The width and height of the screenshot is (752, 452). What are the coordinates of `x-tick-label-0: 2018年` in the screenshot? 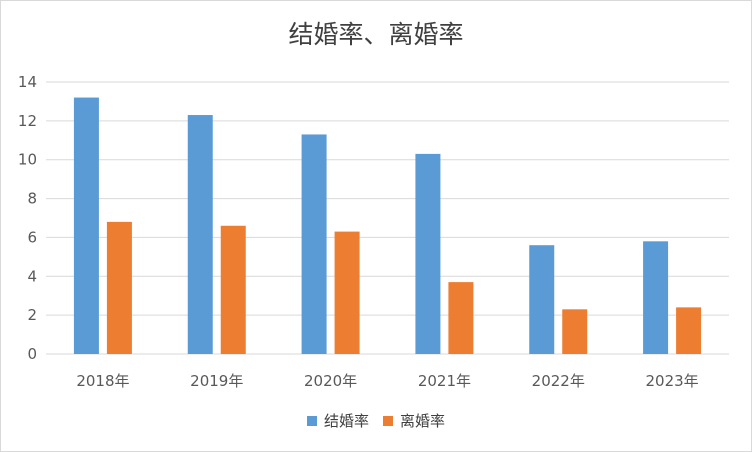 It's located at (102, 381).